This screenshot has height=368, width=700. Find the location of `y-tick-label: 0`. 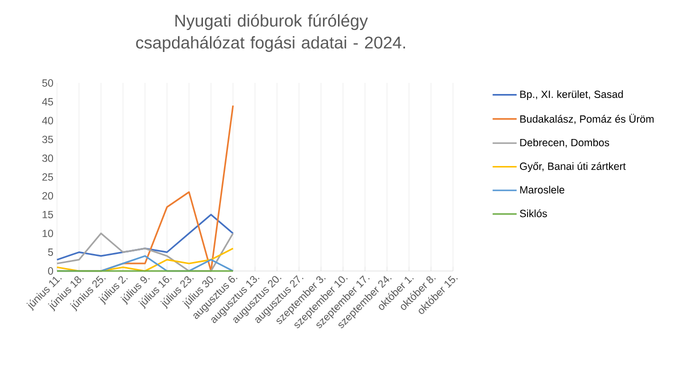

y-tick-label: 0 is located at coordinates (51, 271).